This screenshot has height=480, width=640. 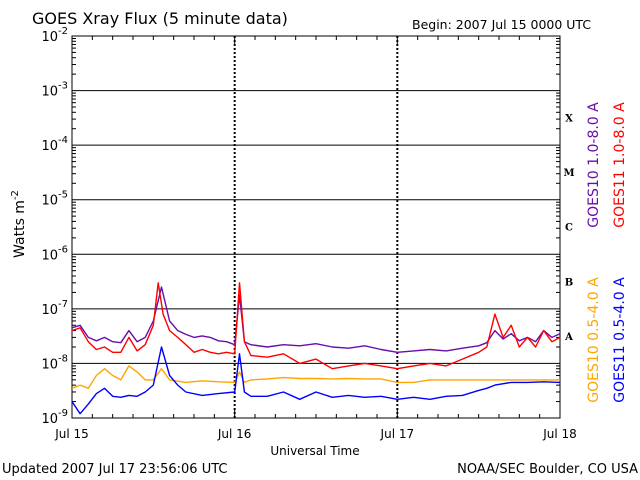 I want to click on legend-entry-4: GOES11 0.5-4.0 A, so click(x=620, y=340).